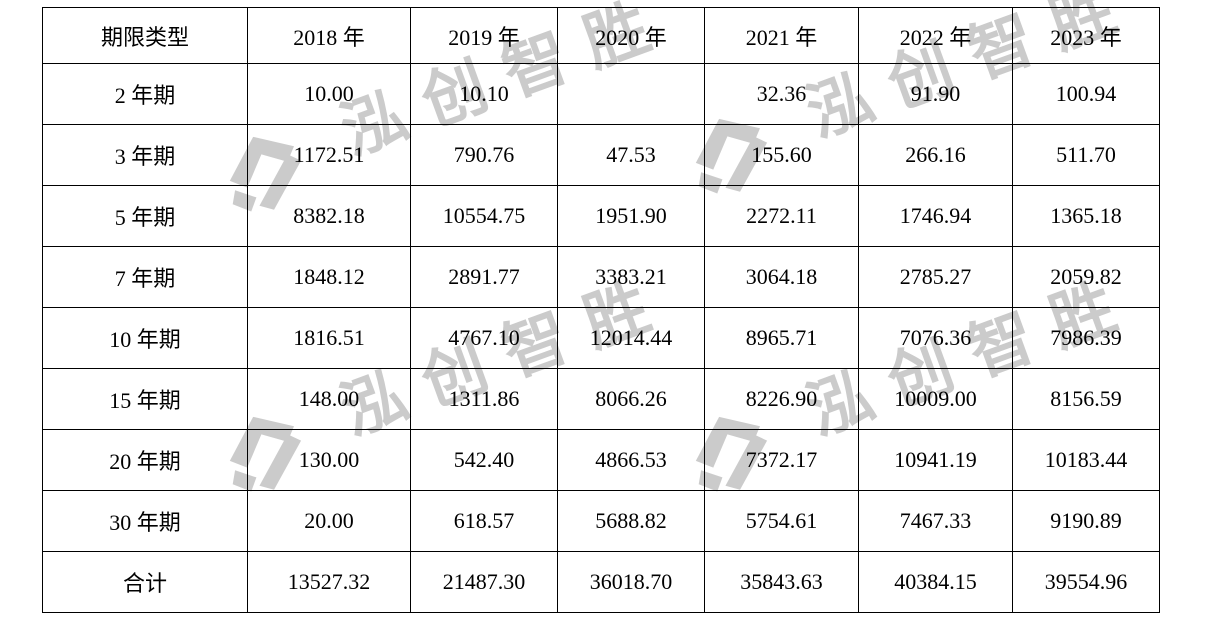 This screenshot has width=1207, height=631. I want to click on row-label: 20 年期, so click(145, 460).